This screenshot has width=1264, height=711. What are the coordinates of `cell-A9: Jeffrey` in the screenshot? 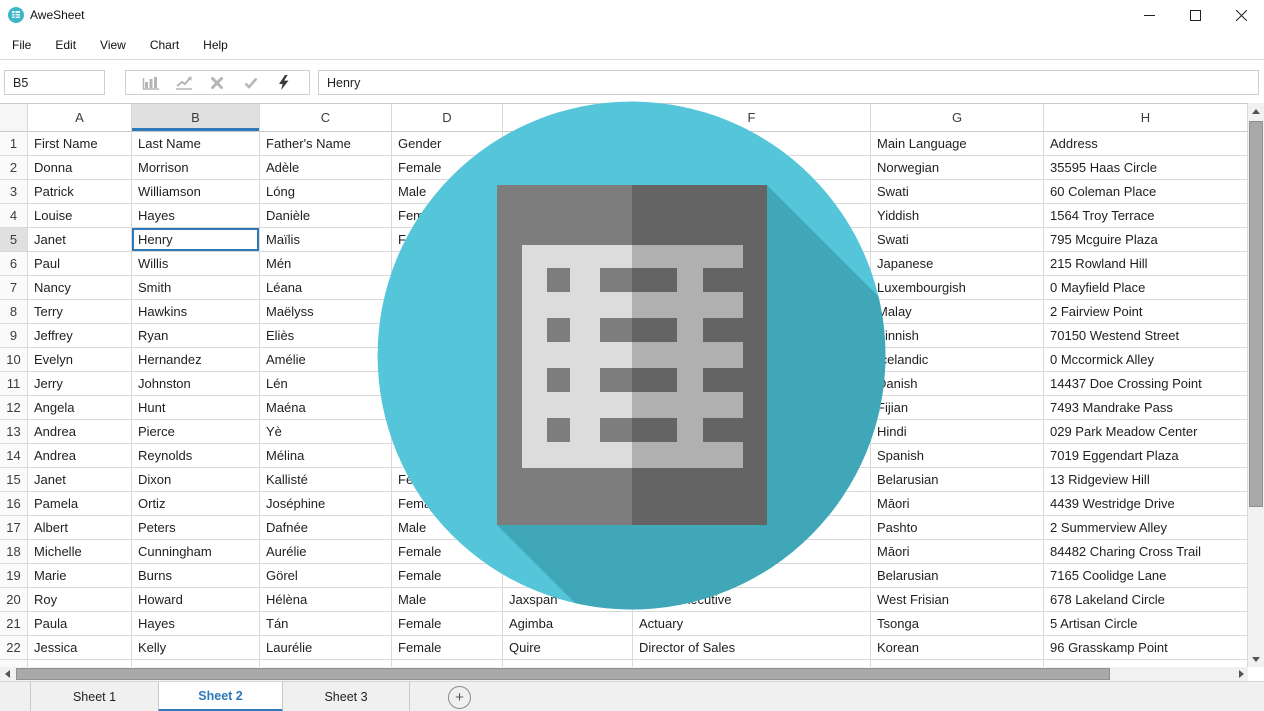 It's located at (80, 336).